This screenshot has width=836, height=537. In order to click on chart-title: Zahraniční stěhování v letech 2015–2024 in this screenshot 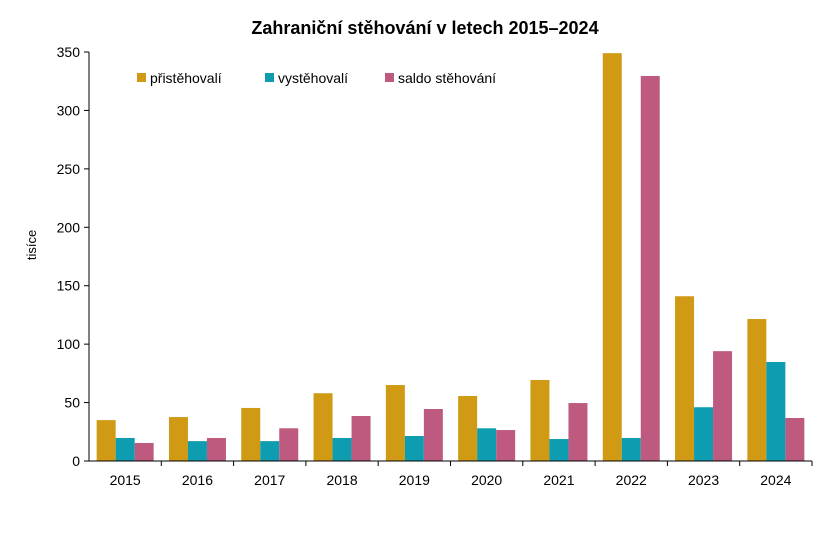, I will do `click(424, 28)`.